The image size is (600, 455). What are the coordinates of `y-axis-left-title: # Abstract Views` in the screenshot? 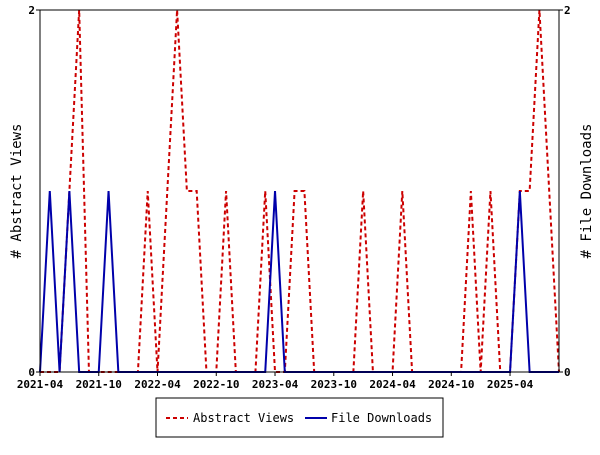 It's located at (17, 191).